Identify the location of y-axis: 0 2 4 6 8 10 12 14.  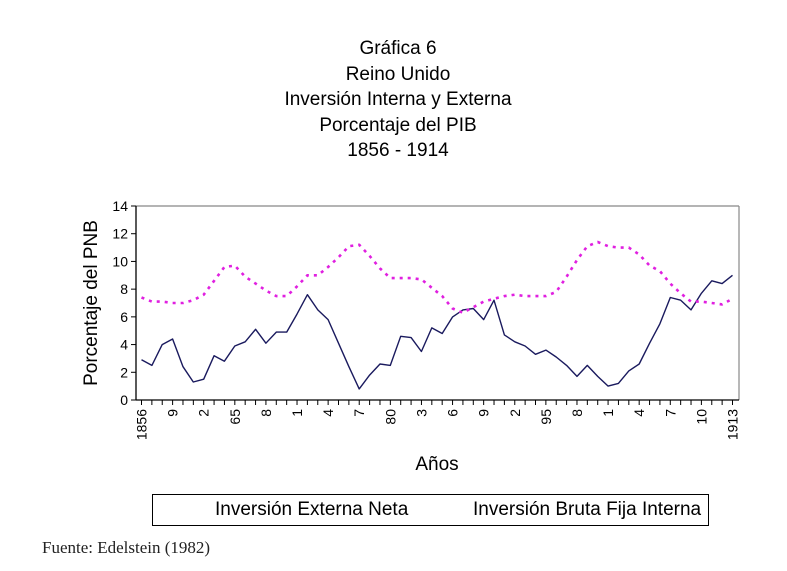
(124, 303).